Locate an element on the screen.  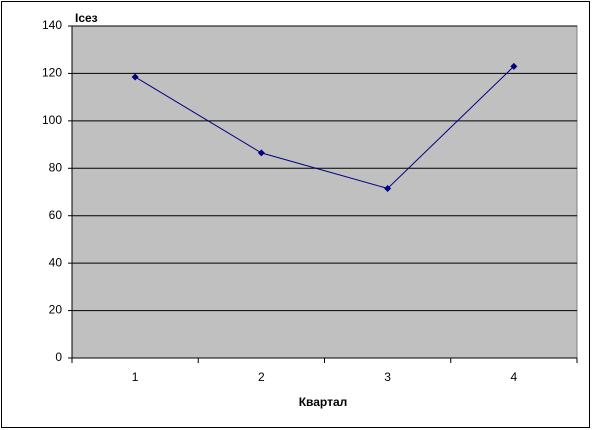
x-tick-label: 2 is located at coordinates (261, 377).